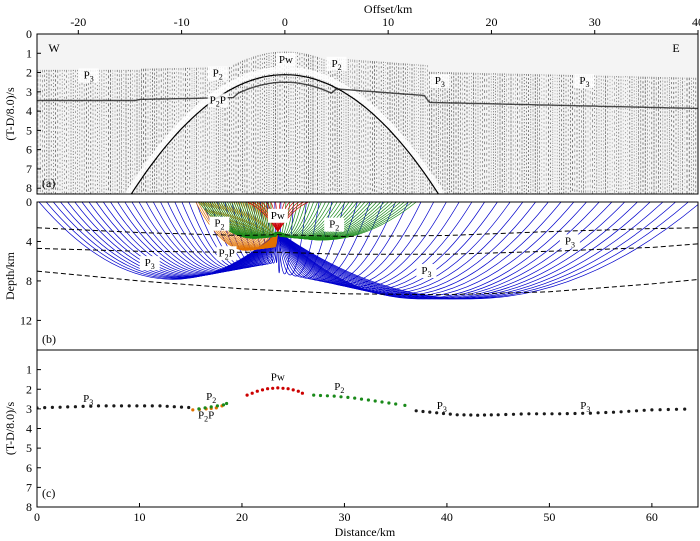  I want to click on label-east: E, so click(675, 48).